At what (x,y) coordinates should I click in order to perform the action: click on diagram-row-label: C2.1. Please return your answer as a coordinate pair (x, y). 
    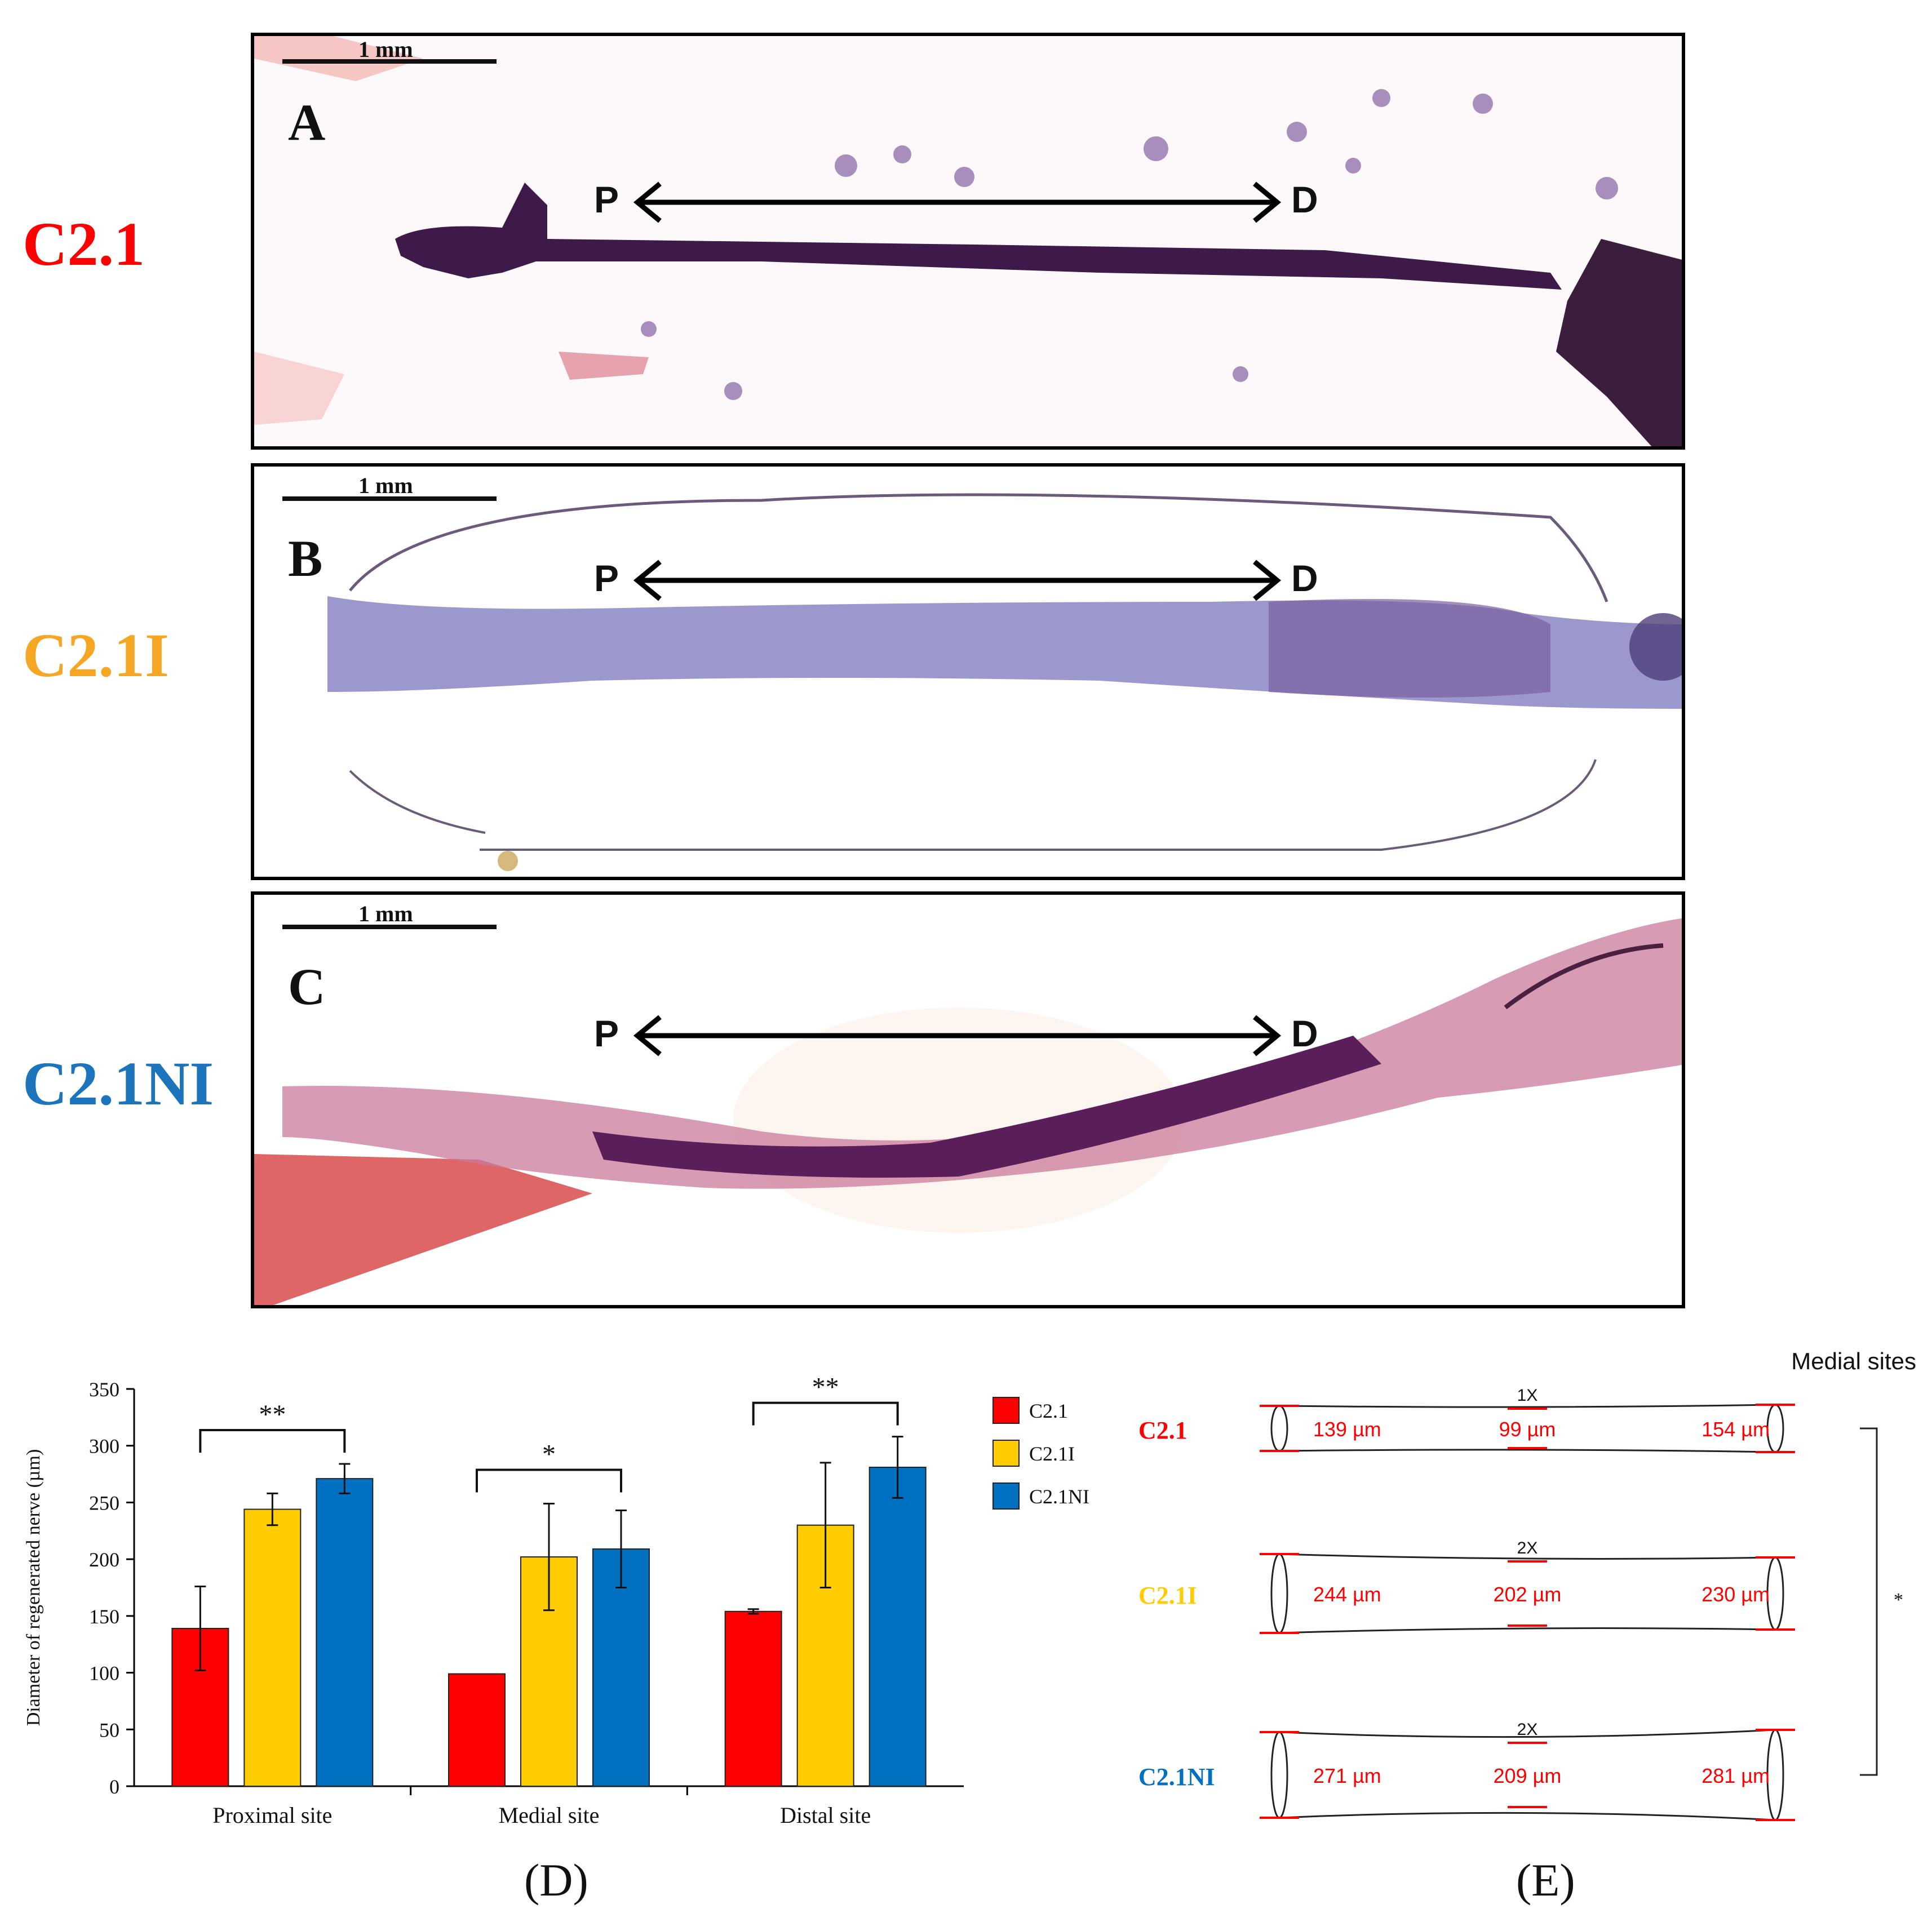
    Looking at the image, I should click on (1162, 1430).